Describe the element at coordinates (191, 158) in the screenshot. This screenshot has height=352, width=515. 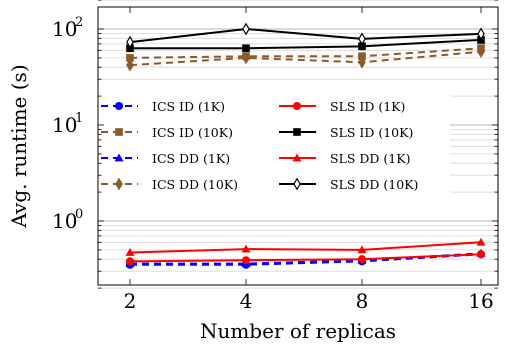
I see `legend-label: ICS DD (1K)` at that location.